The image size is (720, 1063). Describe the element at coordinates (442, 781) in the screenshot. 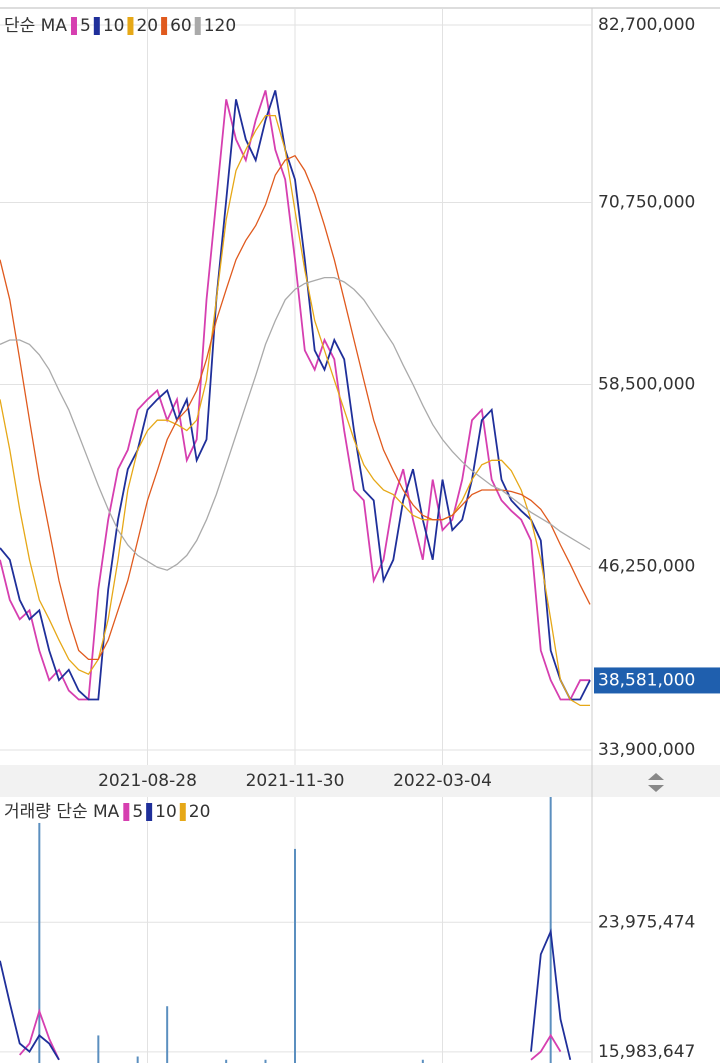

I see `x-tick-label: 2022-03-04` at that location.